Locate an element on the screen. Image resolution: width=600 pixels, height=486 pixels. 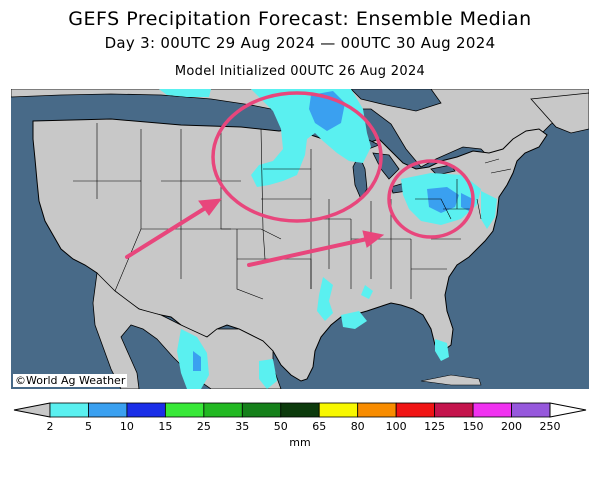
colorbar-tick-label: 125 is located at coordinates (435, 426).